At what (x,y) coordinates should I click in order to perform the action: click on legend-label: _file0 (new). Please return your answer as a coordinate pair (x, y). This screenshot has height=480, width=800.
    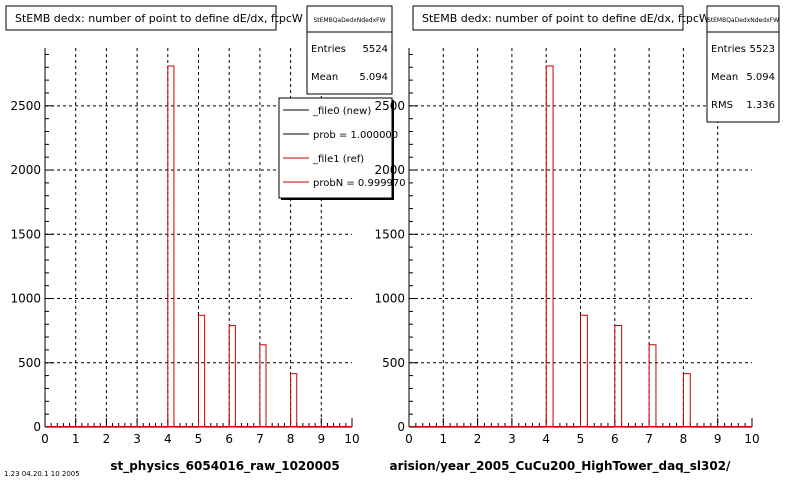
    Looking at the image, I should click on (341, 111).